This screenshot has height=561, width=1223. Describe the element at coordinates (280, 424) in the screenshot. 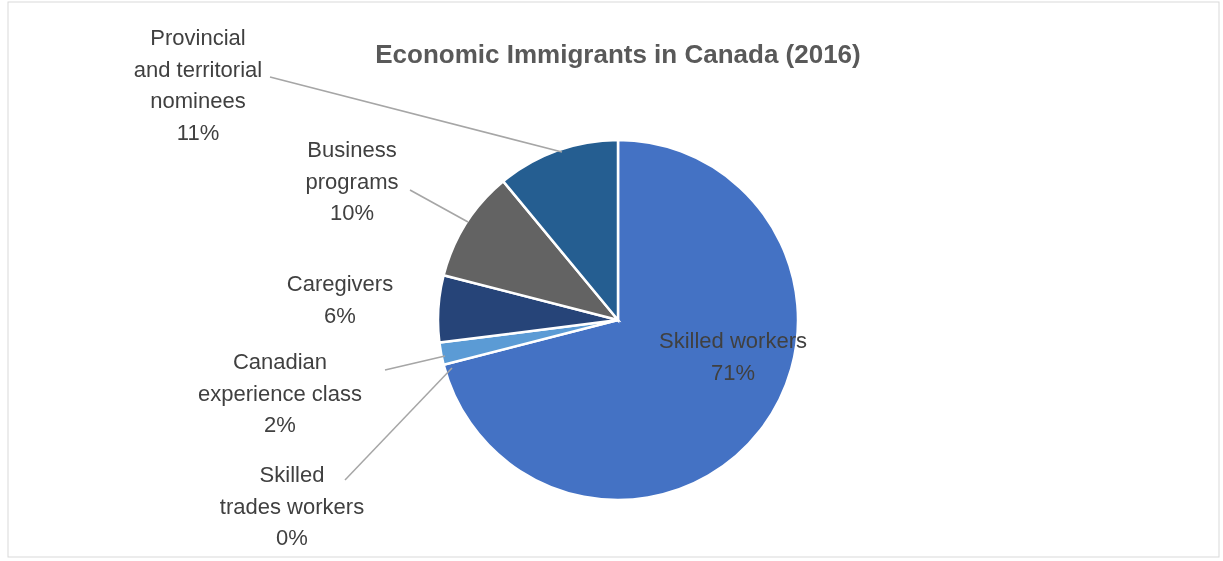

I see `data-label: 2%` at that location.